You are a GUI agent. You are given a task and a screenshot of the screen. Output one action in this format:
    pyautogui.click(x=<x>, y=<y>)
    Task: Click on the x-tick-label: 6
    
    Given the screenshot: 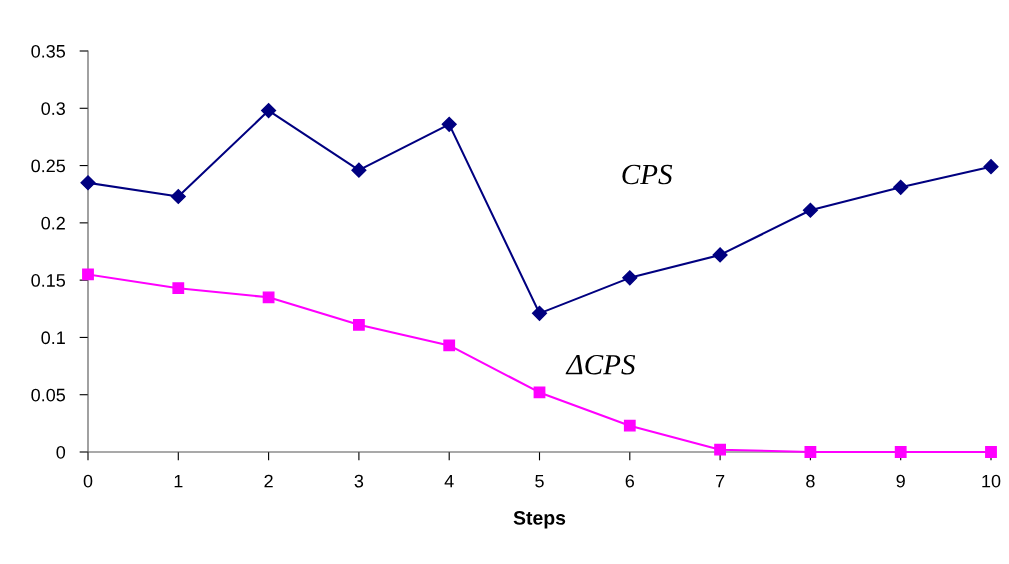 What is the action you would take?
    pyautogui.click(x=630, y=481)
    